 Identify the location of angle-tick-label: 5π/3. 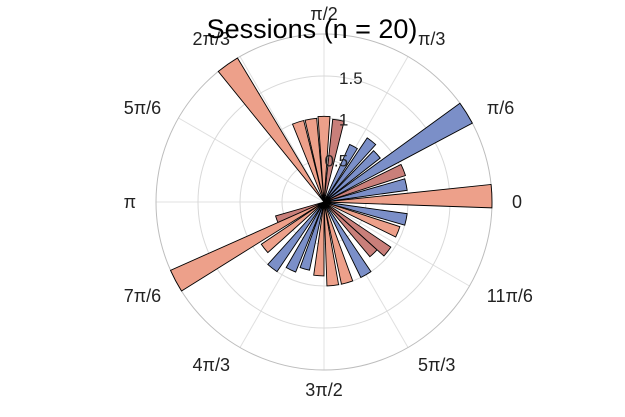
(436, 365).